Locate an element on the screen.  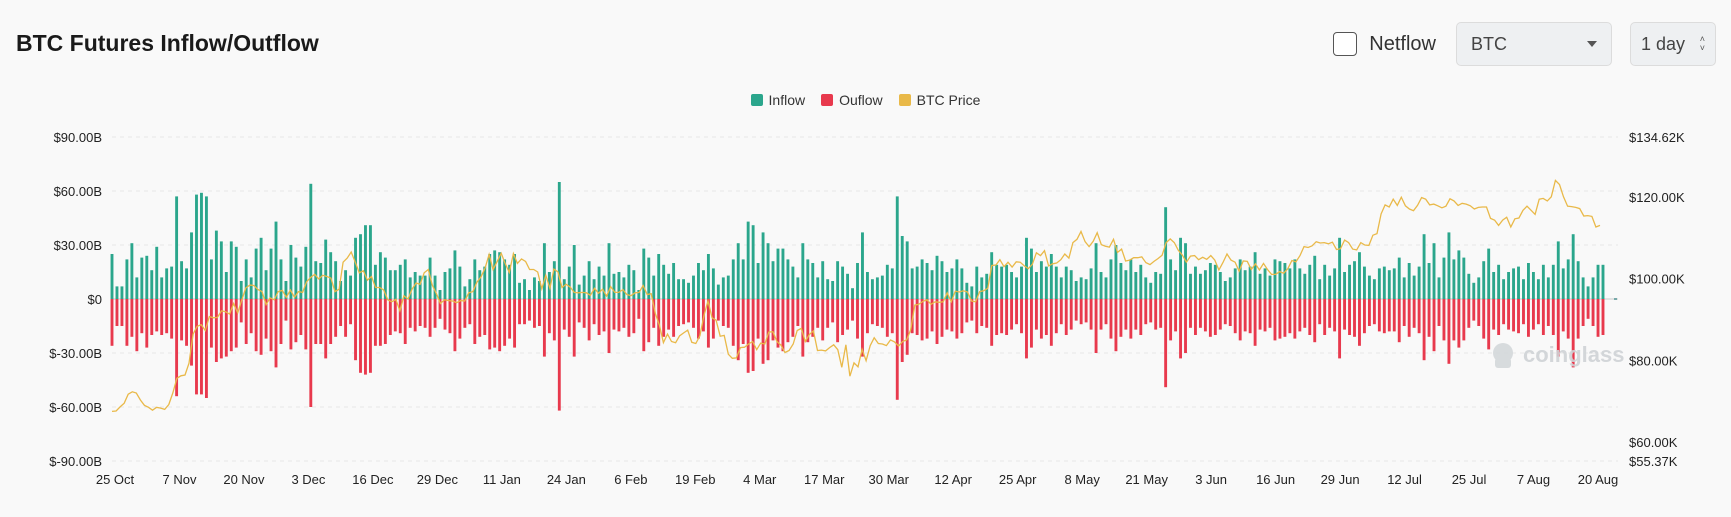
interval-select: 1 day ˄ ˅ is located at coordinates (1673, 44).